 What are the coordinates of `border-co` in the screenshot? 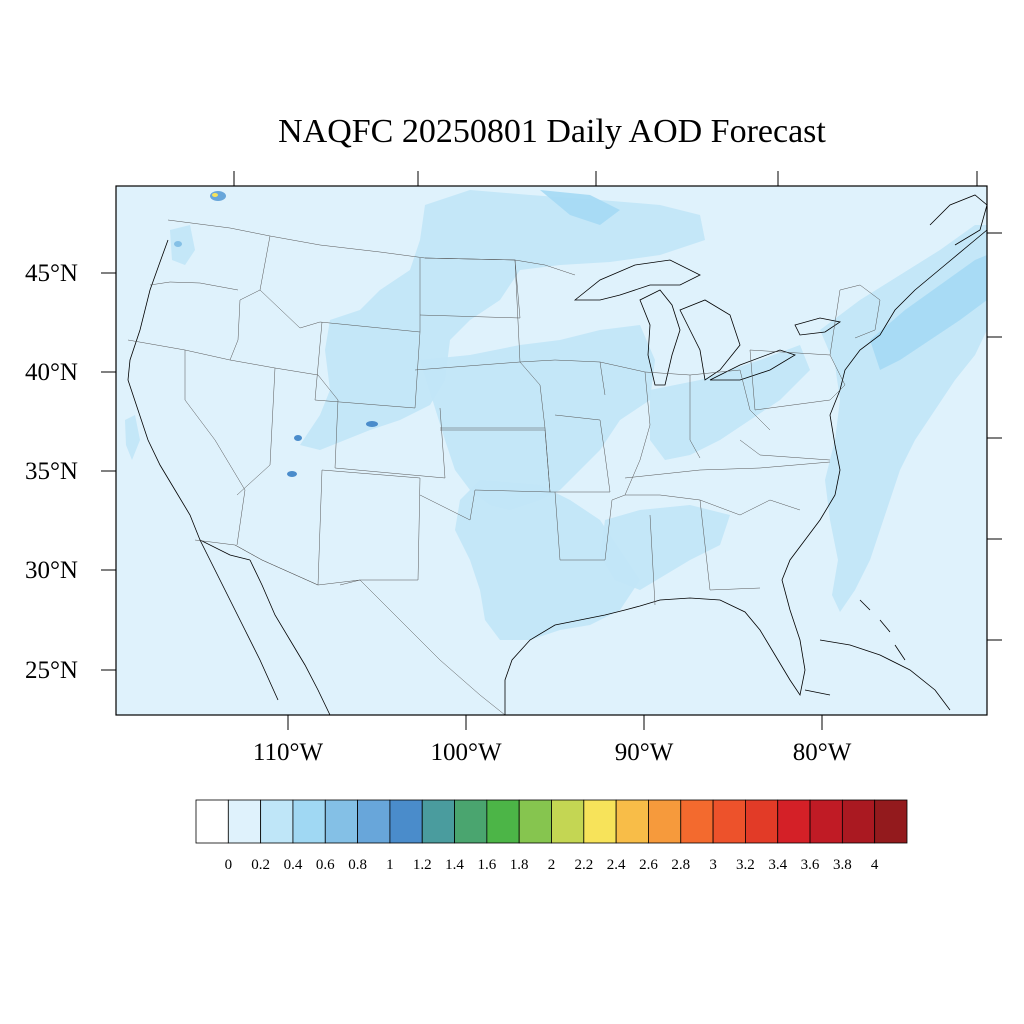 It's located at (390, 439).